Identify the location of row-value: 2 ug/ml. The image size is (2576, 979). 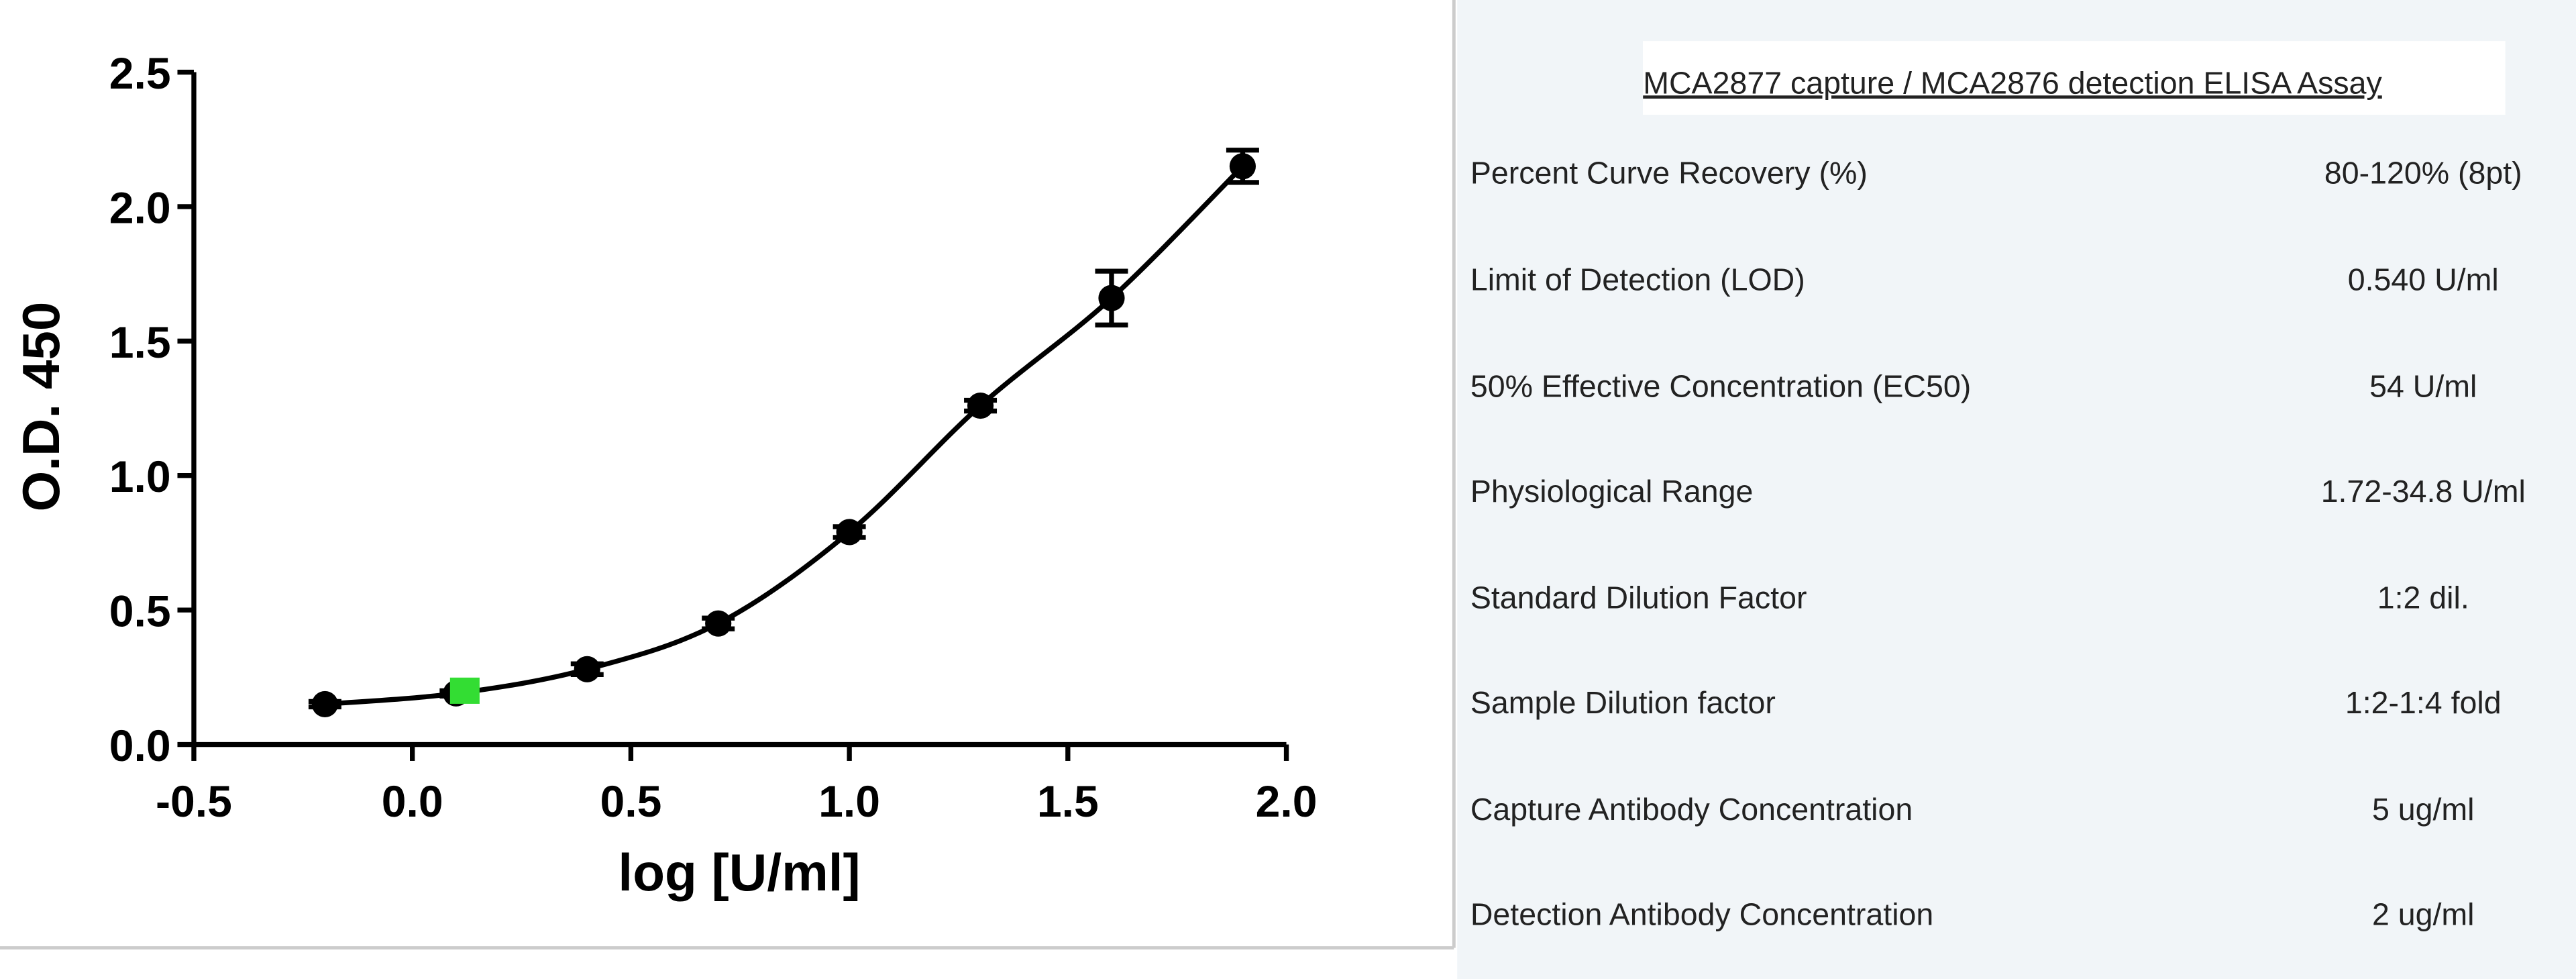
(2423, 913).